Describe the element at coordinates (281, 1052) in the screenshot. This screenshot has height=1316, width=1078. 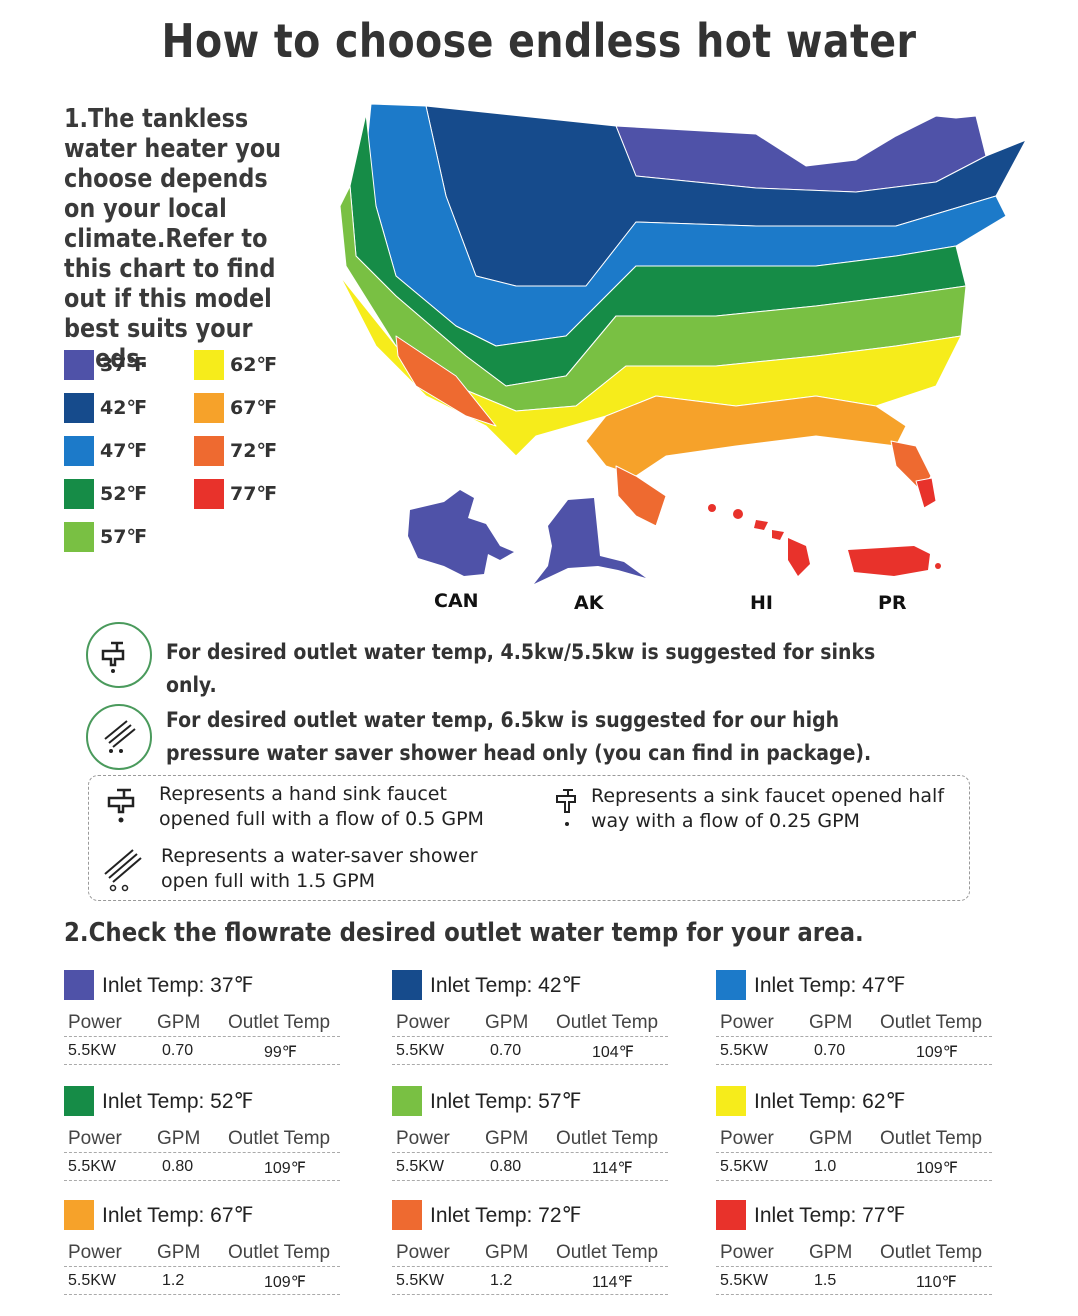
I see `outlet-value: 99℉` at that location.